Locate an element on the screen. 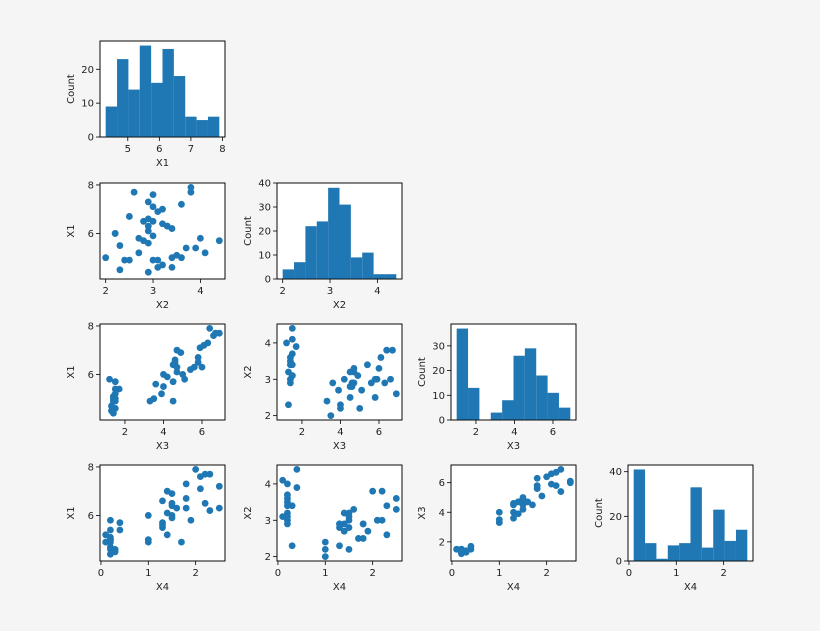 The image size is (820, 631). y-tick-label: 3 is located at coordinates (268, 521).